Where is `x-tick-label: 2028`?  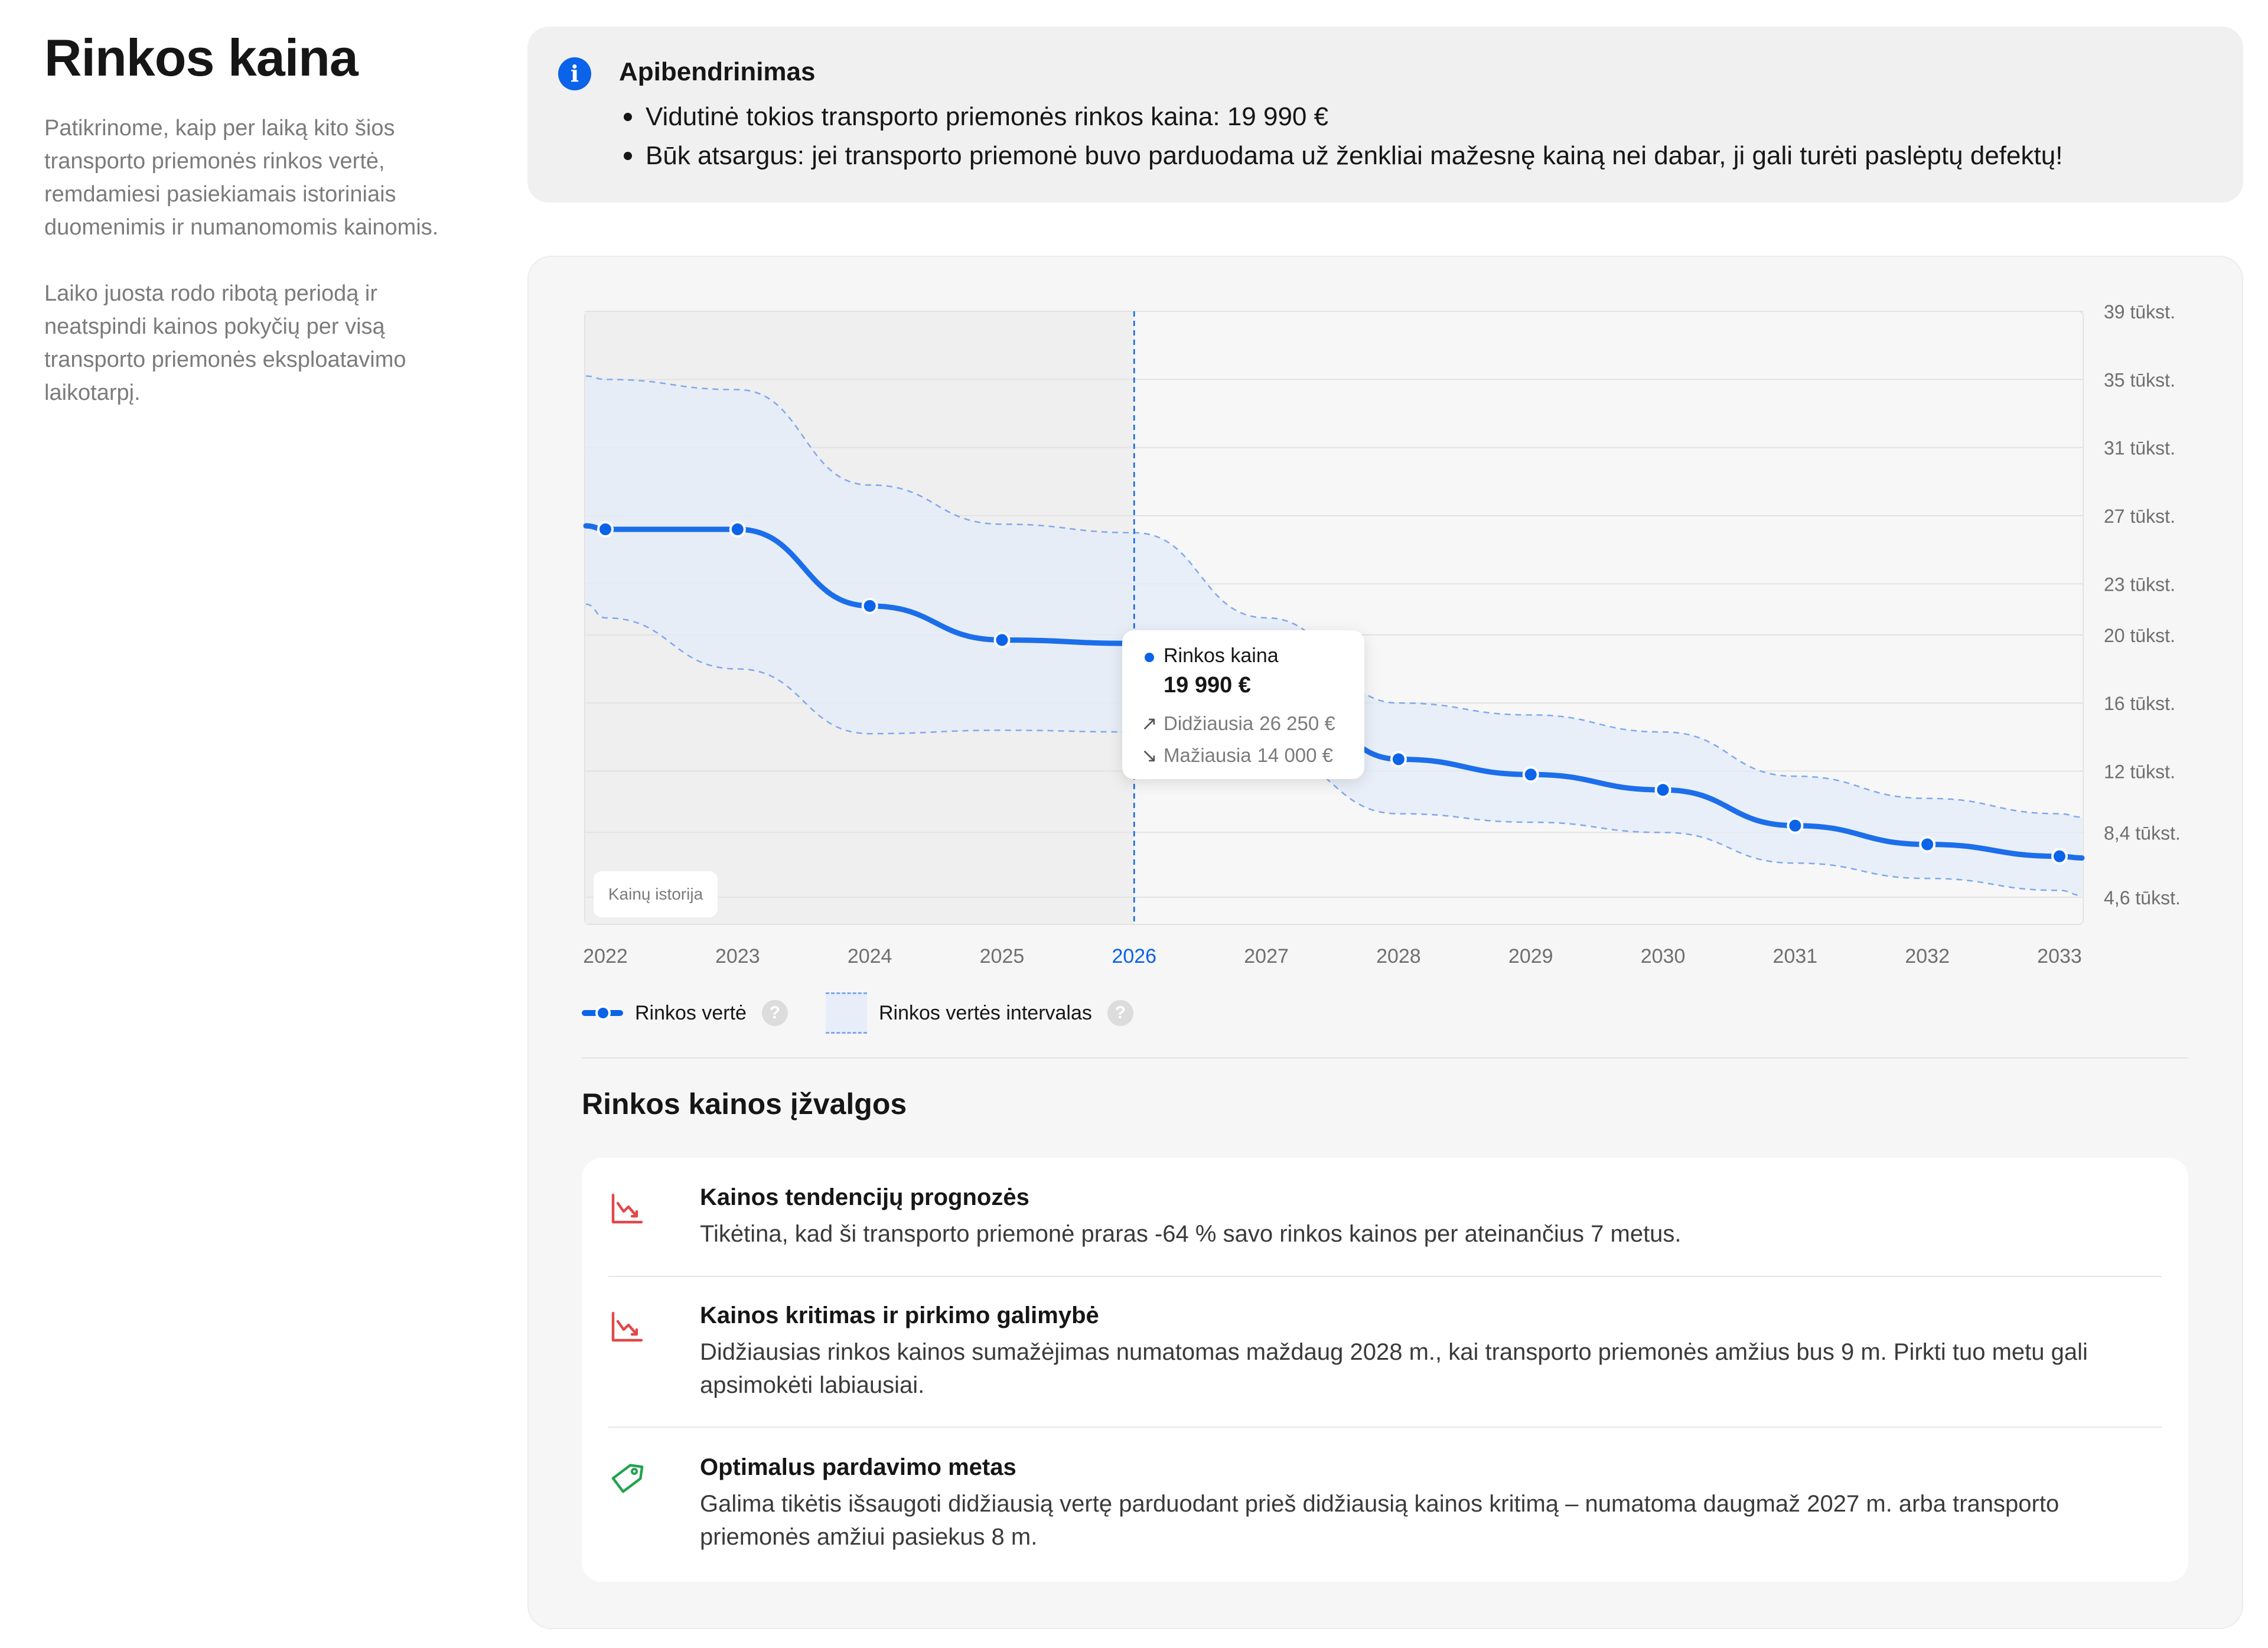
x-tick-label: 2028 is located at coordinates (1398, 956).